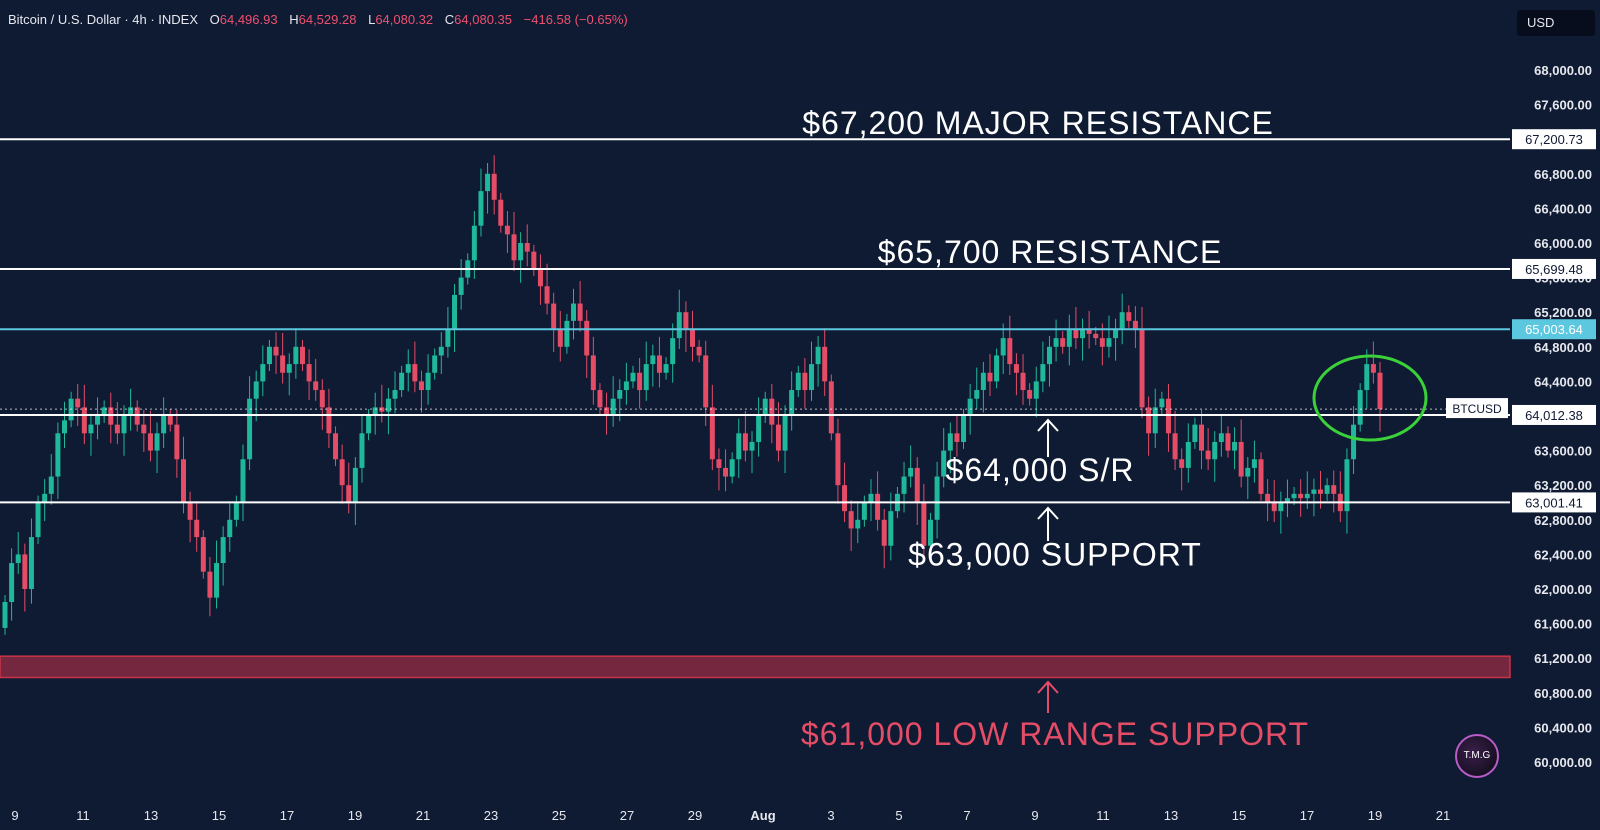  Describe the element at coordinates (1048, 687) in the screenshot. I see `arrow-low-range-head` at that location.